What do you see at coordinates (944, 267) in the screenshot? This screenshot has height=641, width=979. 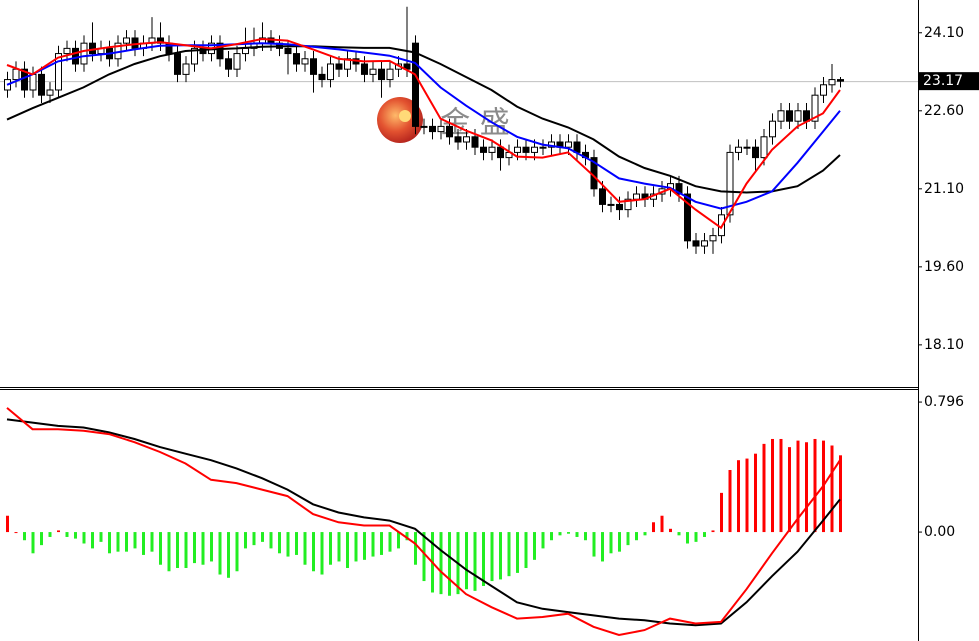 I see `y-tick-label: 19.60` at bounding box center [944, 267].